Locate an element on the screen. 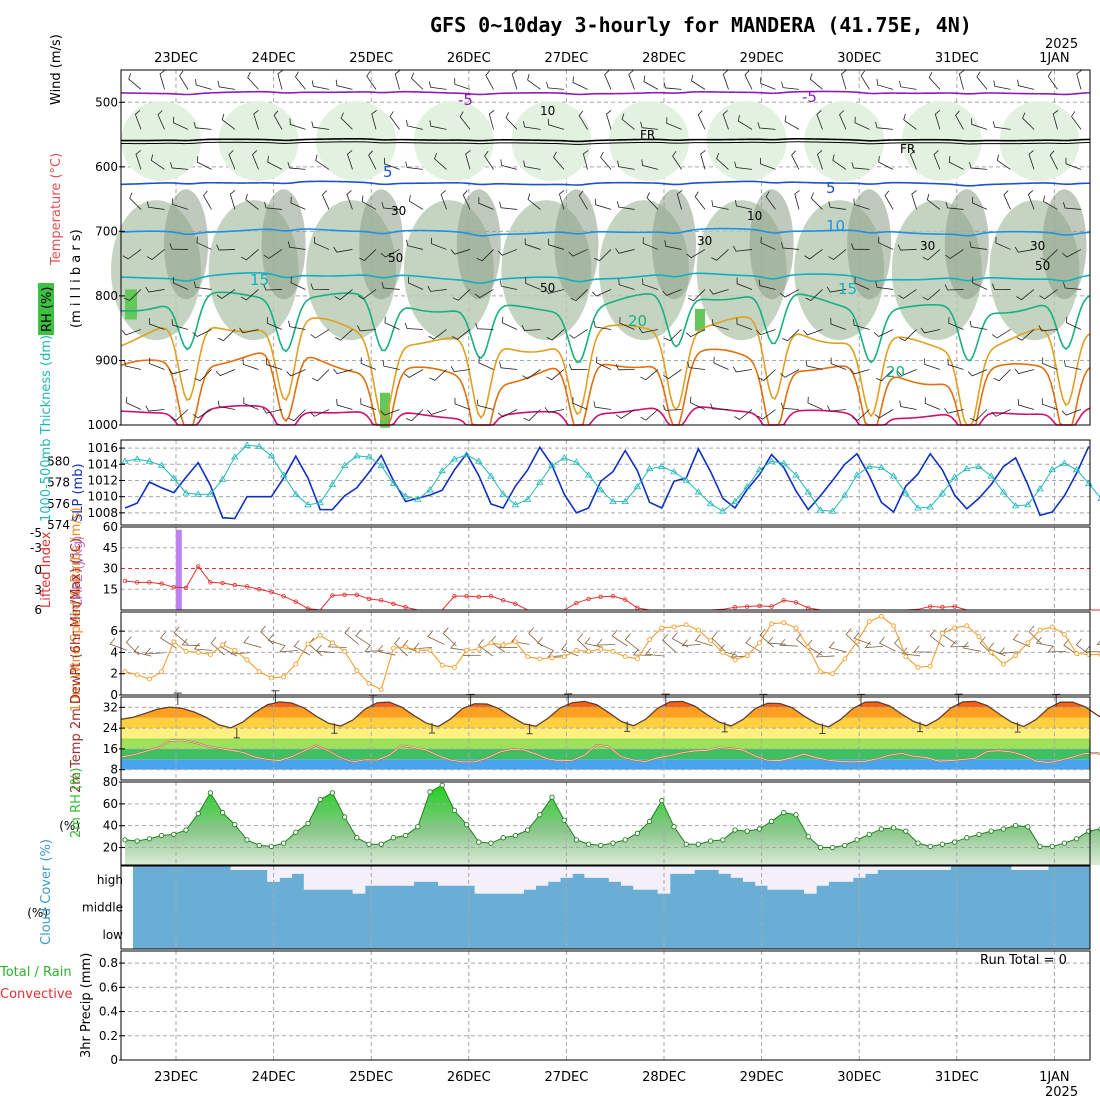  temp2m-axis-label: 2m Temp 2m DewPt (6hr Min/Max) (°C) is located at coordinates (76, 665).